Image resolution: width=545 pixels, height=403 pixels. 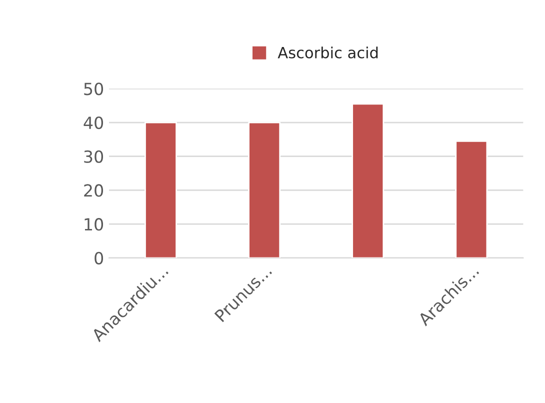 What do you see at coordinates (94, 190) in the screenshot?
I see `y-tick-label: 20` at bounding box center [94, 190].